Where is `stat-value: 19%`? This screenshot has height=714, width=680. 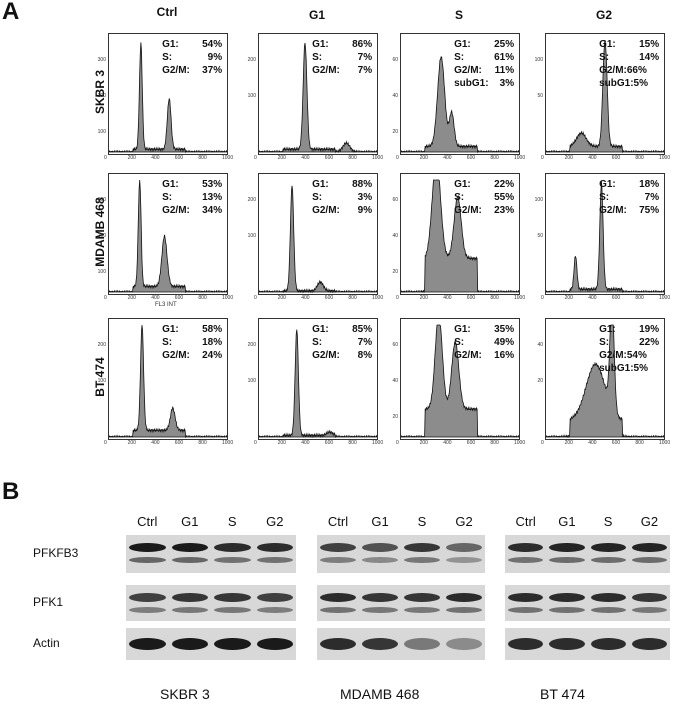
stat-value: 19% is located at coordinates (649, 329).